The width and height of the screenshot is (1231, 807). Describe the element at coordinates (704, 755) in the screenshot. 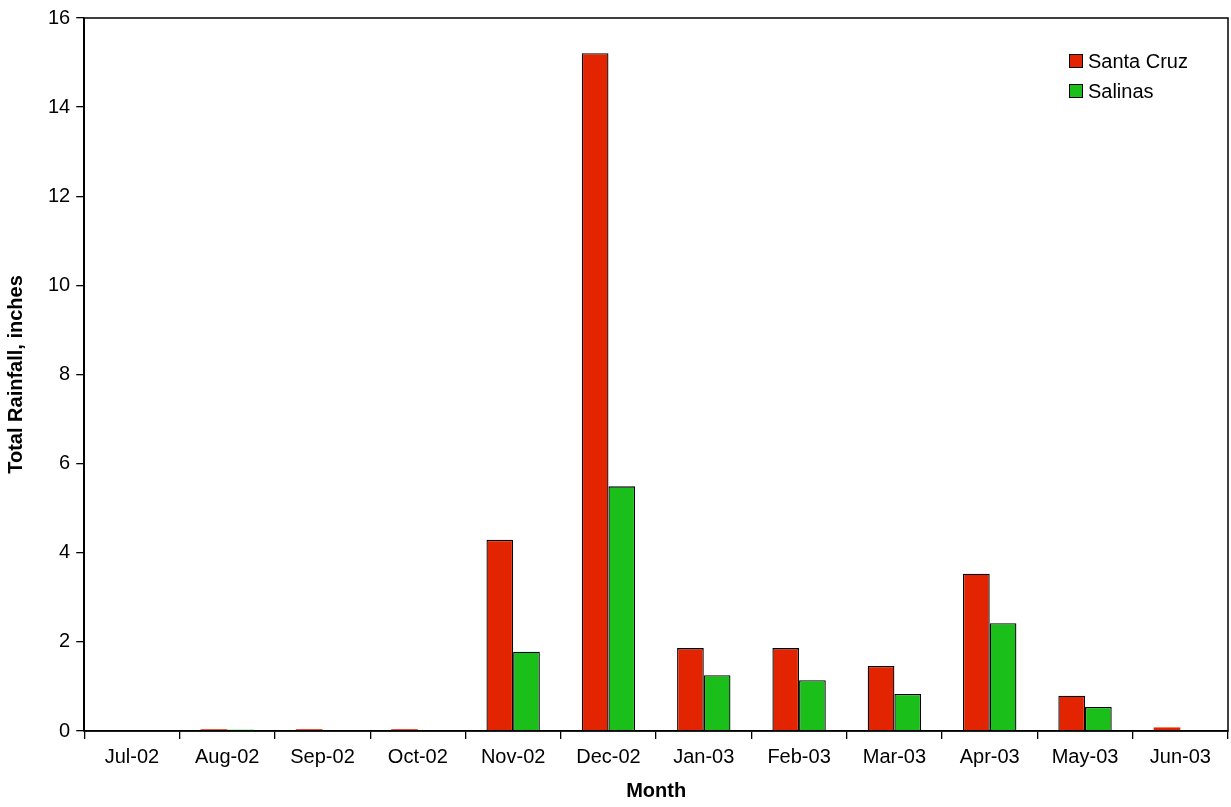

I see `x-tick-label: Jan-03` at that location.